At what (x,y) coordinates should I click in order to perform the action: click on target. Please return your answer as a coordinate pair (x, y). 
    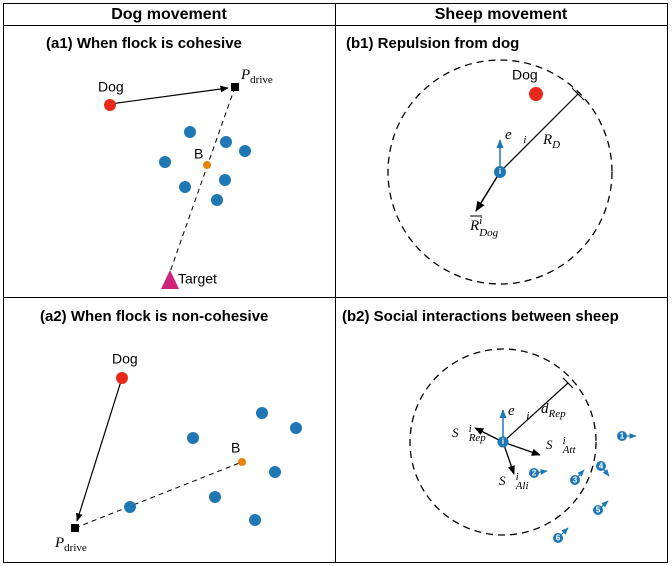
    Looking at the image, I should click on (170, 279).